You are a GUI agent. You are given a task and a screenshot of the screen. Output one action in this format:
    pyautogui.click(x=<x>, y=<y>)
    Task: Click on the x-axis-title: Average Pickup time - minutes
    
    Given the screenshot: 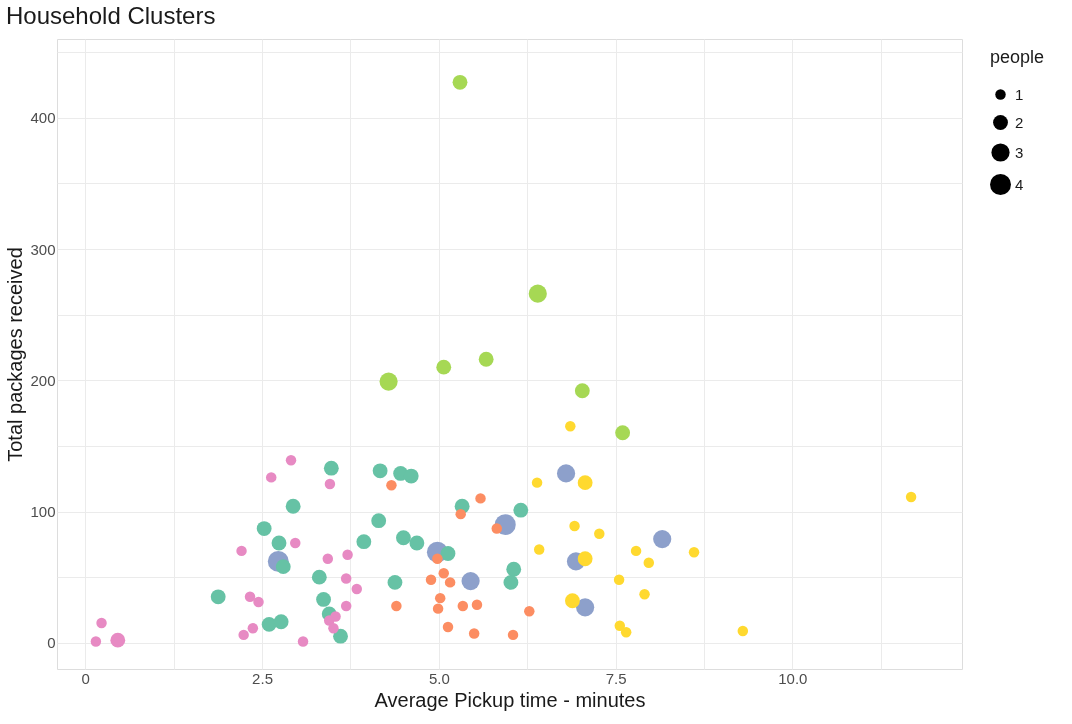 What is the action you would take?
    pyautogui.click(x=510, y=699)
    